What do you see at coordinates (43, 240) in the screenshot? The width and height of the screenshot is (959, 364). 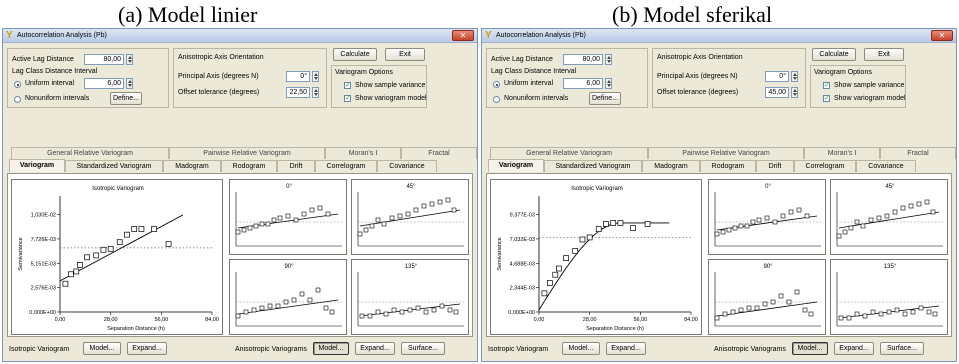 I see `y-tick-label: 7,726E-03` at bounding box center [43, 240].